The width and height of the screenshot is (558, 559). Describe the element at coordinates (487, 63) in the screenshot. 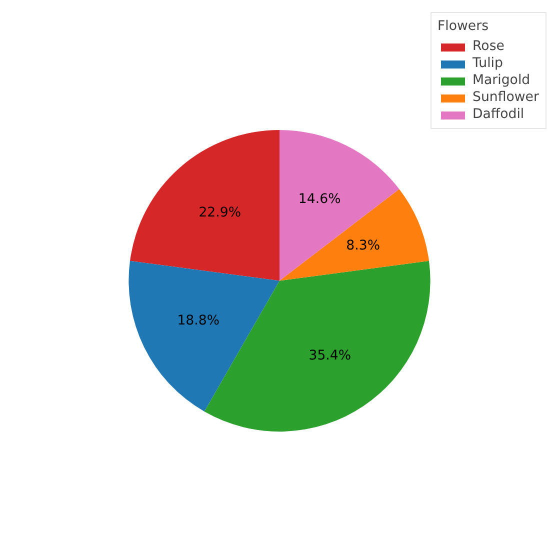

I see `legend-label: Tulip` at that location.